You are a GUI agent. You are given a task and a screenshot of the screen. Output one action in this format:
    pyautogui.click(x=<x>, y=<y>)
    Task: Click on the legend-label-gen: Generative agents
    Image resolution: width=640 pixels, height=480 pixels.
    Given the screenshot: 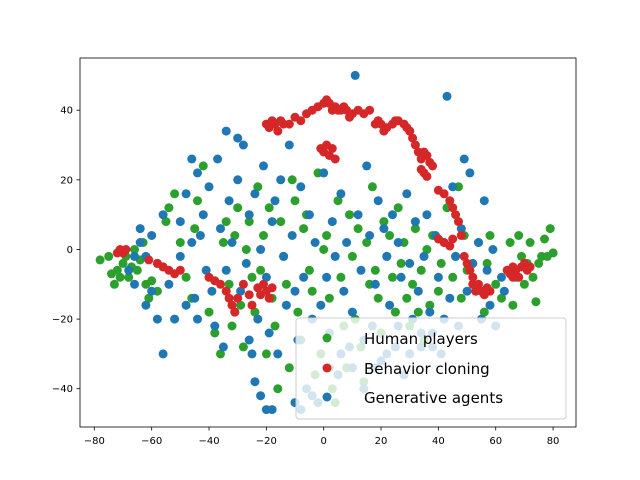 What is the action you would take?
    pyautogui.click(x=433, y=398)
    